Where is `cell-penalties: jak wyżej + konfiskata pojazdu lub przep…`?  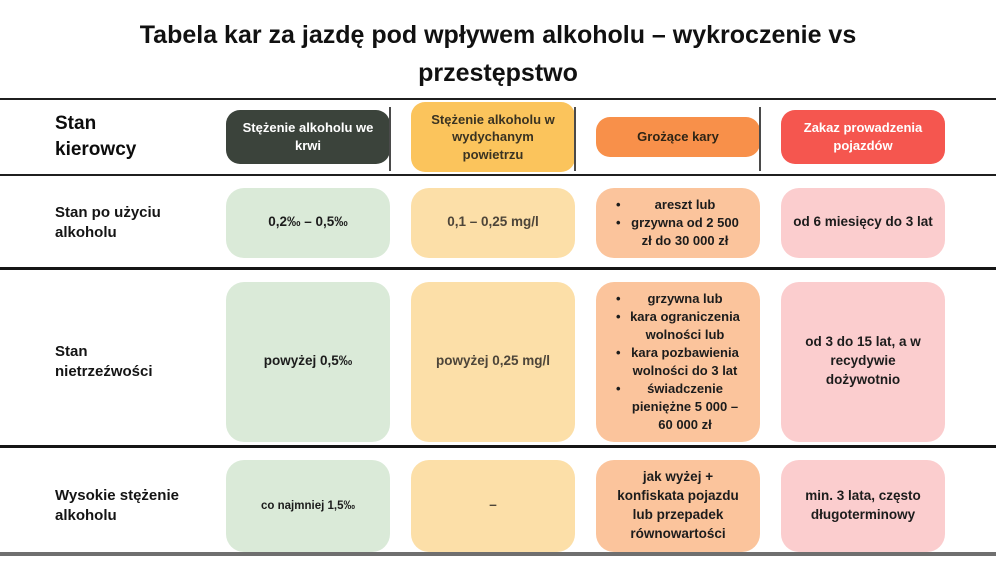 cell-penalties: jak wyżej + konfiskata pojazdu lub przep… is located at coordinates (678, 506).